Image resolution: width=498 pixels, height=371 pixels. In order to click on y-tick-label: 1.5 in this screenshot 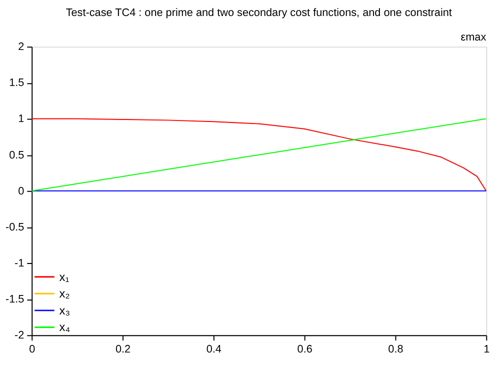, I will do `click(16, 83)`.